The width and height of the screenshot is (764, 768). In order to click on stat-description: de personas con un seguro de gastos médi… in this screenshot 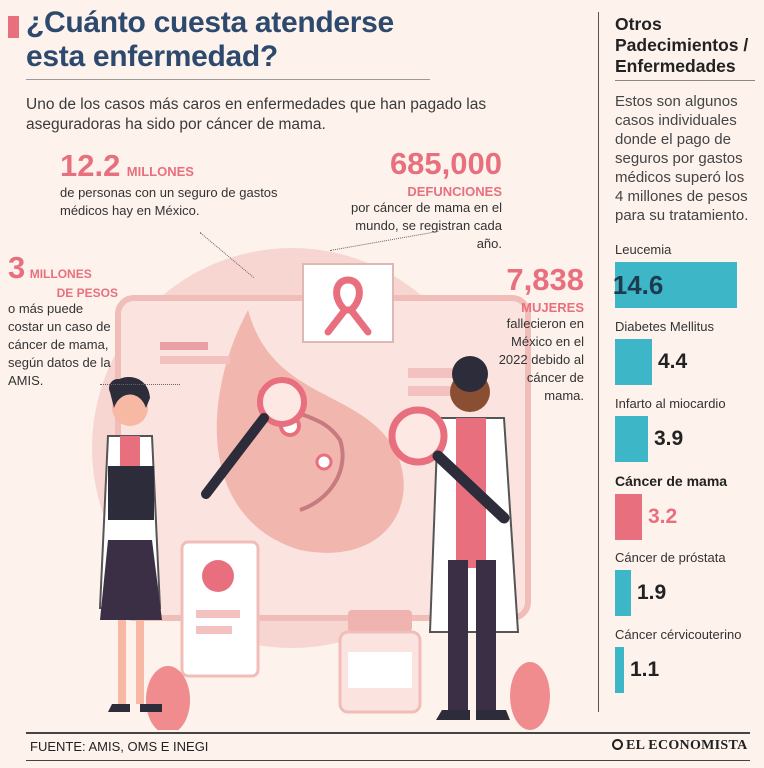, I will do `click(169, 201)`.